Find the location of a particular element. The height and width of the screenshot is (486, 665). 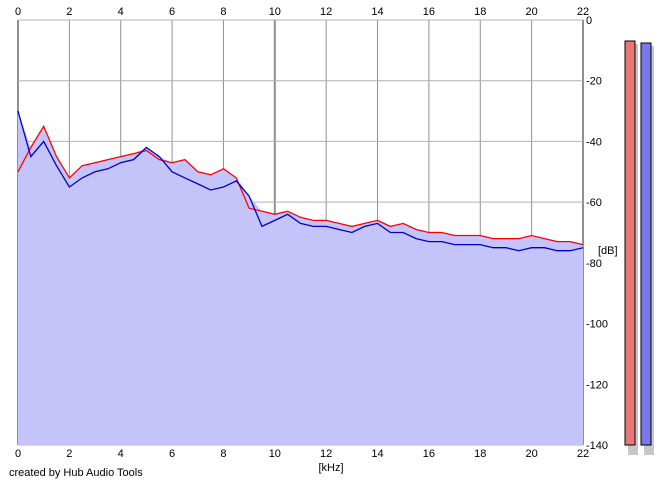

x-tick-label-top: 22 is located at coordinates (583, 12).